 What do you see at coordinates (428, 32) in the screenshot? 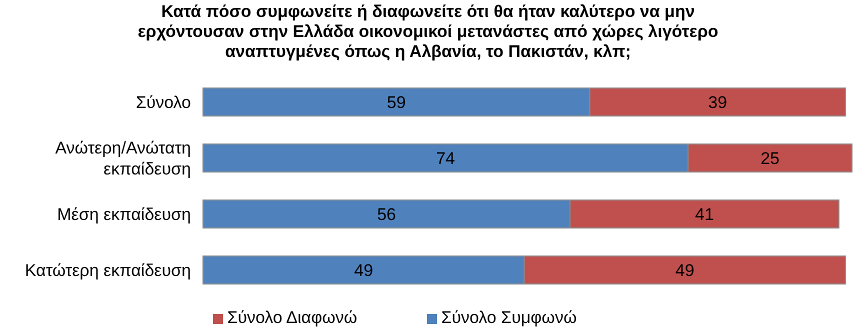
I see `chart-title: Κατά πόσο συμφωνείτε ή διαφωνείτε ότι θα ήταν καλύτερο να μην ερχόντουσαν στην Ελλάδα οικονομικοί μετανάστες από χώρες λιγότερο αναπτυγμένες όπως η Αλβανία, το Πακιστάν, κλπ;` at bounding box center [428, 32].